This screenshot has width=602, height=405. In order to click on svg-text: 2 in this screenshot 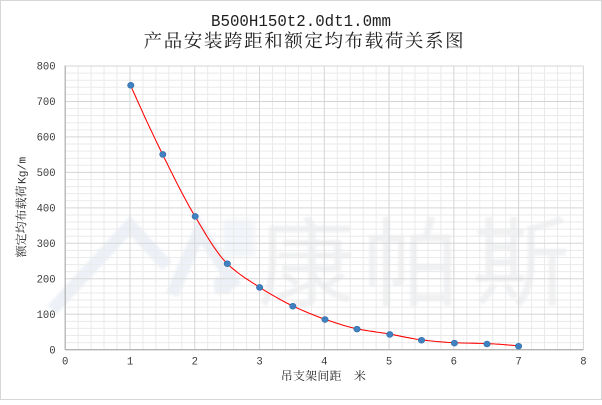, I will do `click(195, 362)`.